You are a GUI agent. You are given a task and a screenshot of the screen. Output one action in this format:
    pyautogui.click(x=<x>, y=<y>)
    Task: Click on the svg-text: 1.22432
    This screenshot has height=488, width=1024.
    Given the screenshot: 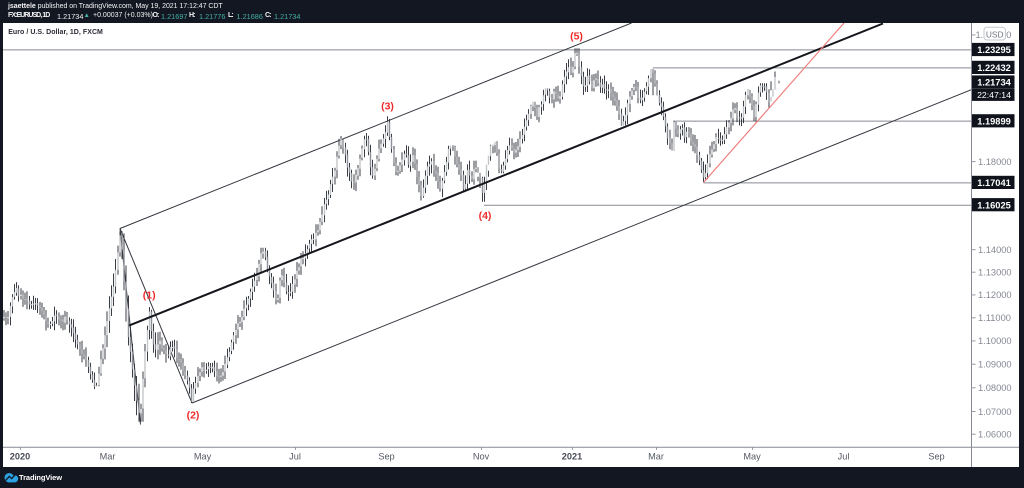 What is the action you would take?
    pyautogui.click(x=994, y=68)
    